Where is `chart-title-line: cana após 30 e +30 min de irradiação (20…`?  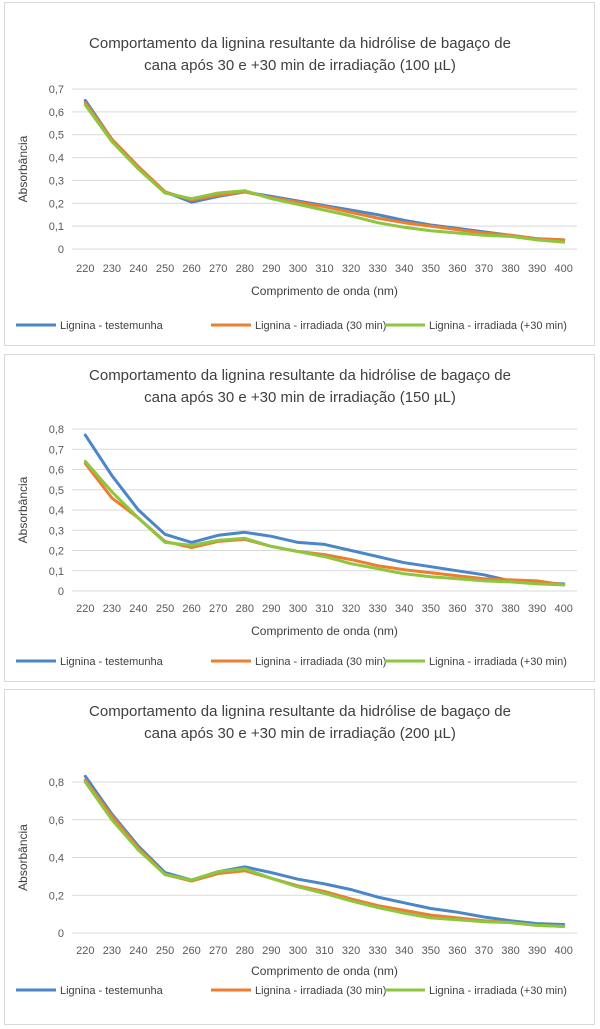 chart-title-line: cana após 30 e +30 min de irradiação (20… is located at coordinates (300, 733).